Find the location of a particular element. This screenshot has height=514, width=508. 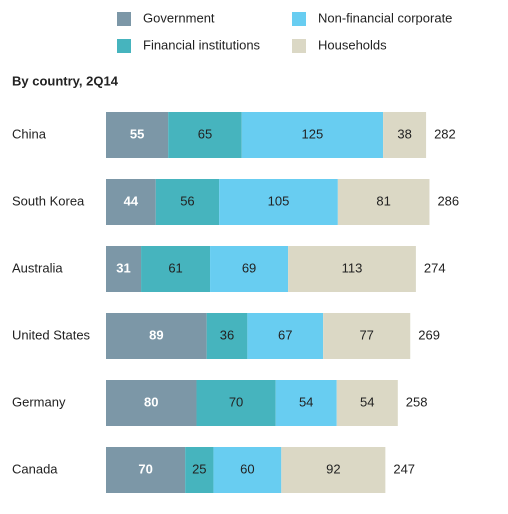

category-label: Australia is located at coordinates (37, 267).